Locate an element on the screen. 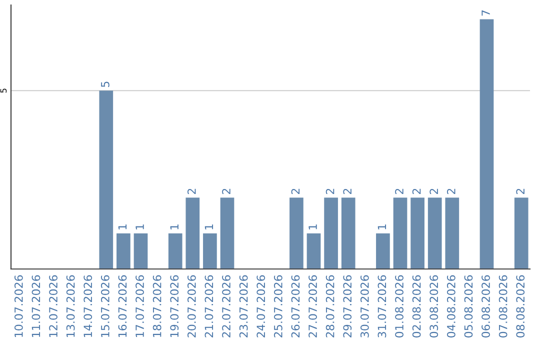 The image size is (540, 340). x-tick-label: 04.08.2026 is located at coordinates (451, 306).